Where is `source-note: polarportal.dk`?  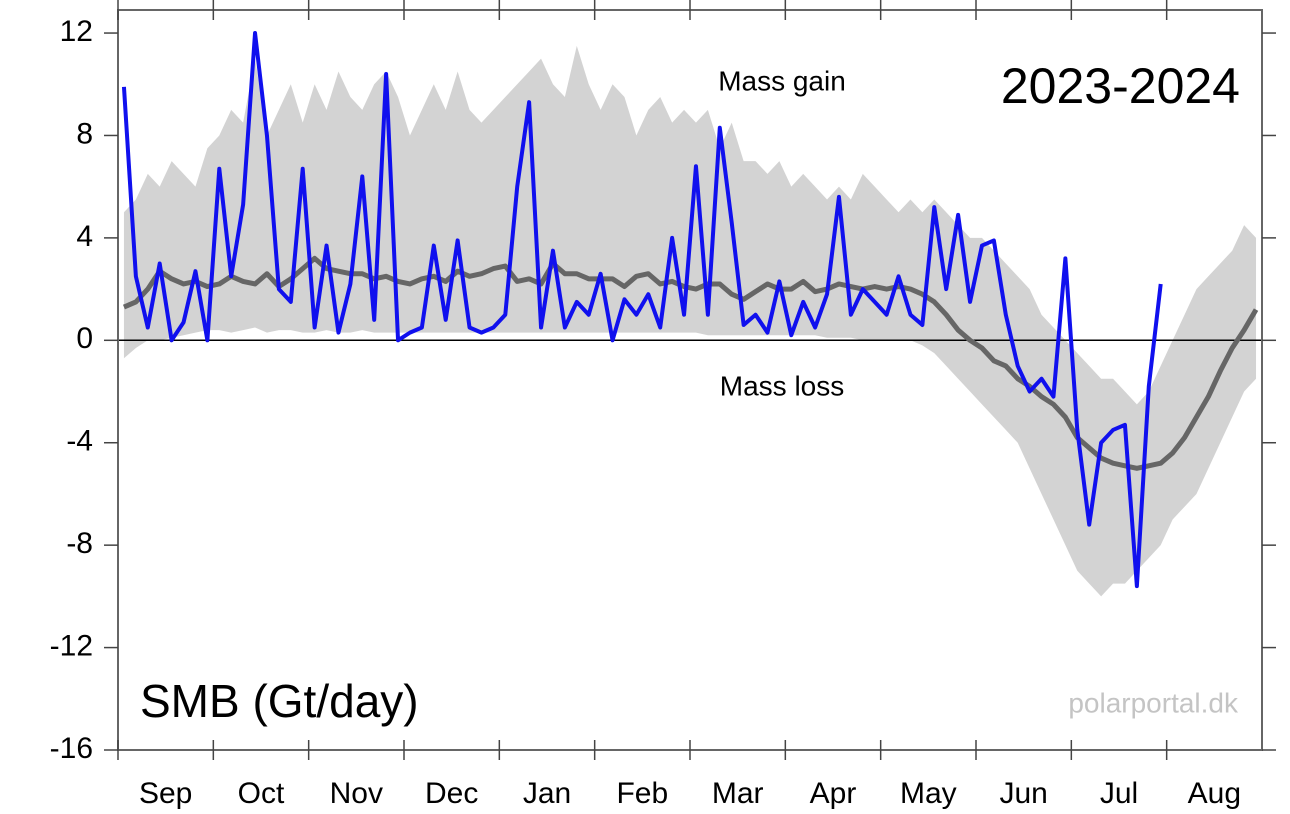
source-note: polarportal.dk is located at coordinates (1153, 702).